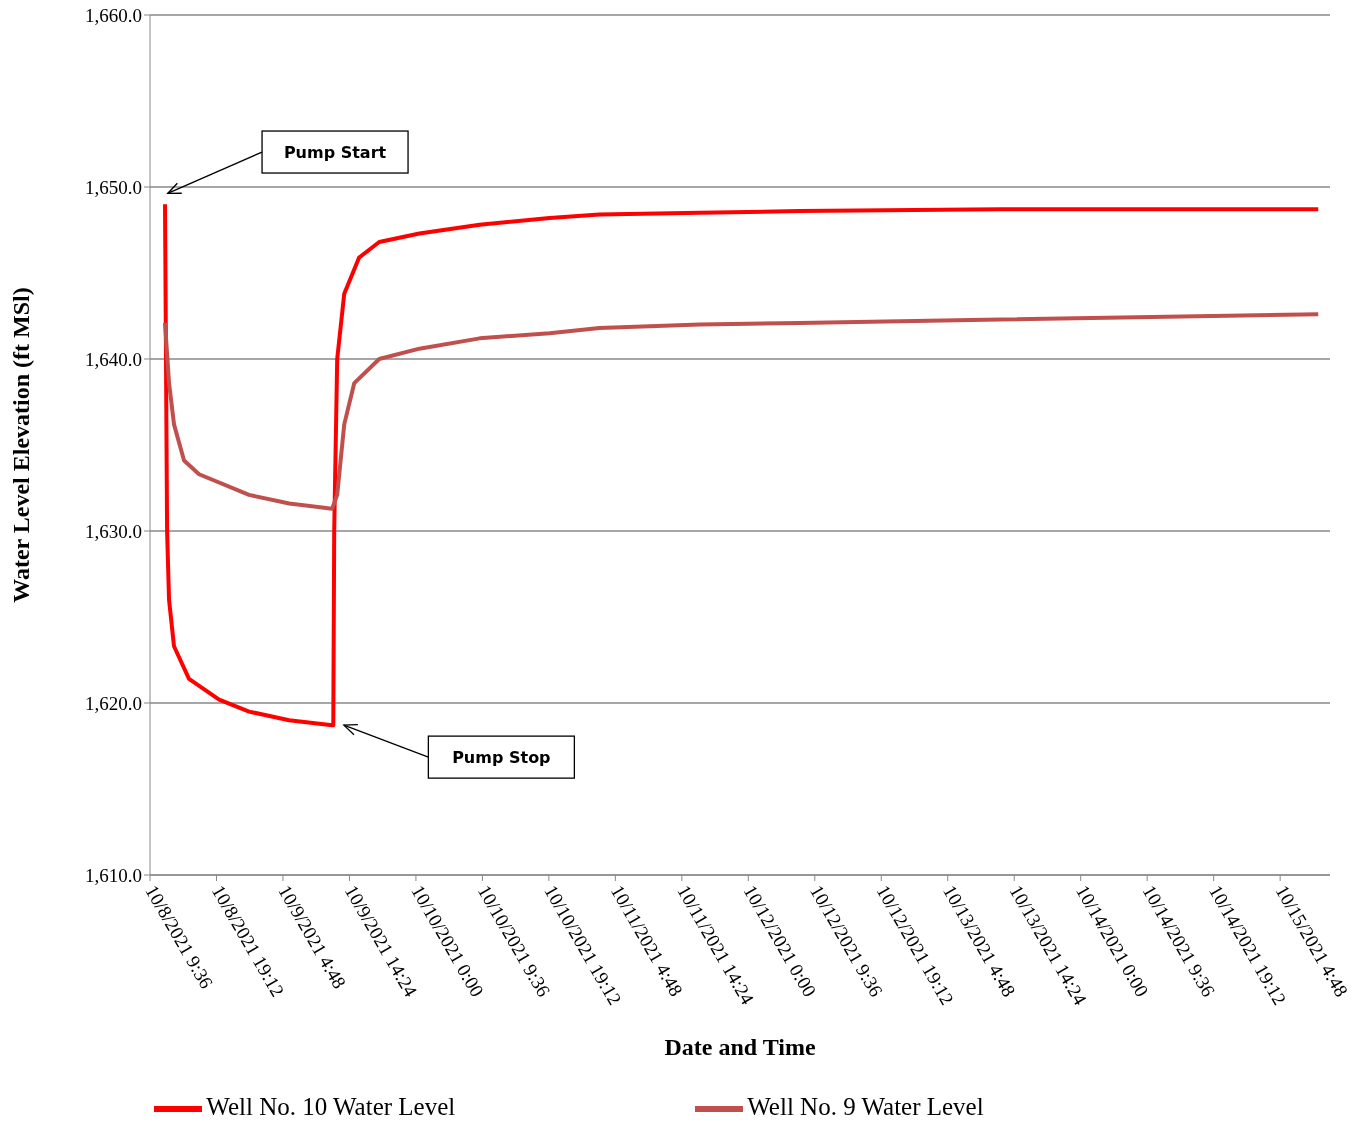 The height and width of the screenshot is (1137, 1367). I want to click on annotation: Pump Stop, so click(501, 758).